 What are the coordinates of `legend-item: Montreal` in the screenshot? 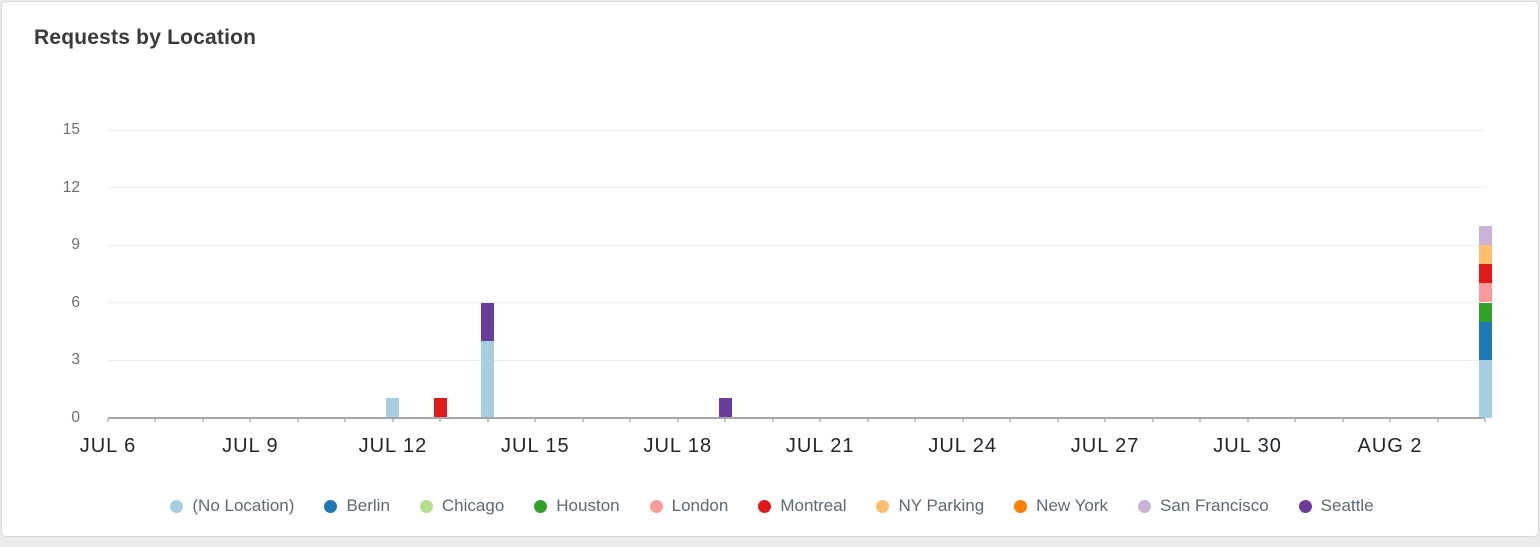 It's located at (802, 506).